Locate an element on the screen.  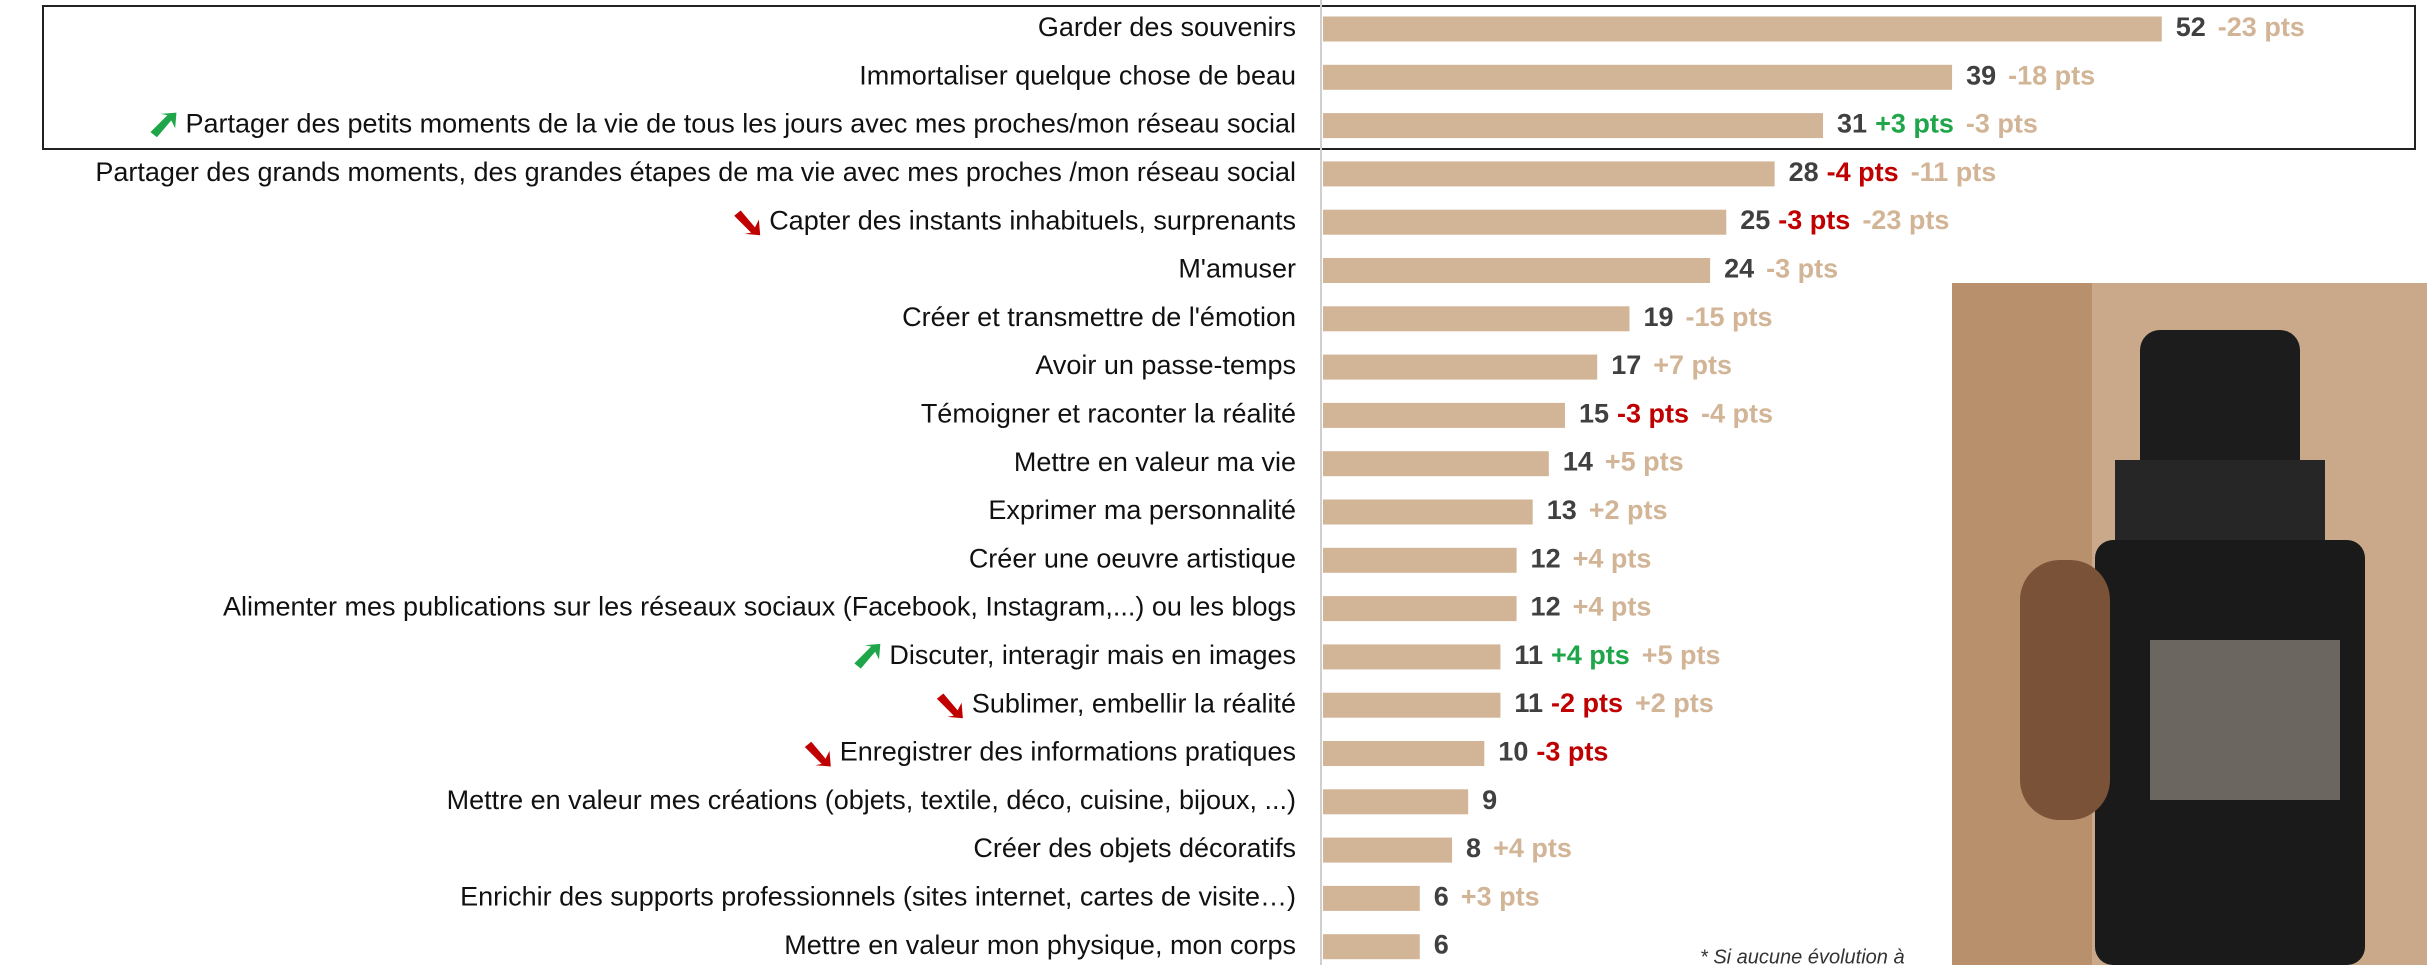
category-label: Discuter, interagir mais en images is located at coordinates (1092, 655).